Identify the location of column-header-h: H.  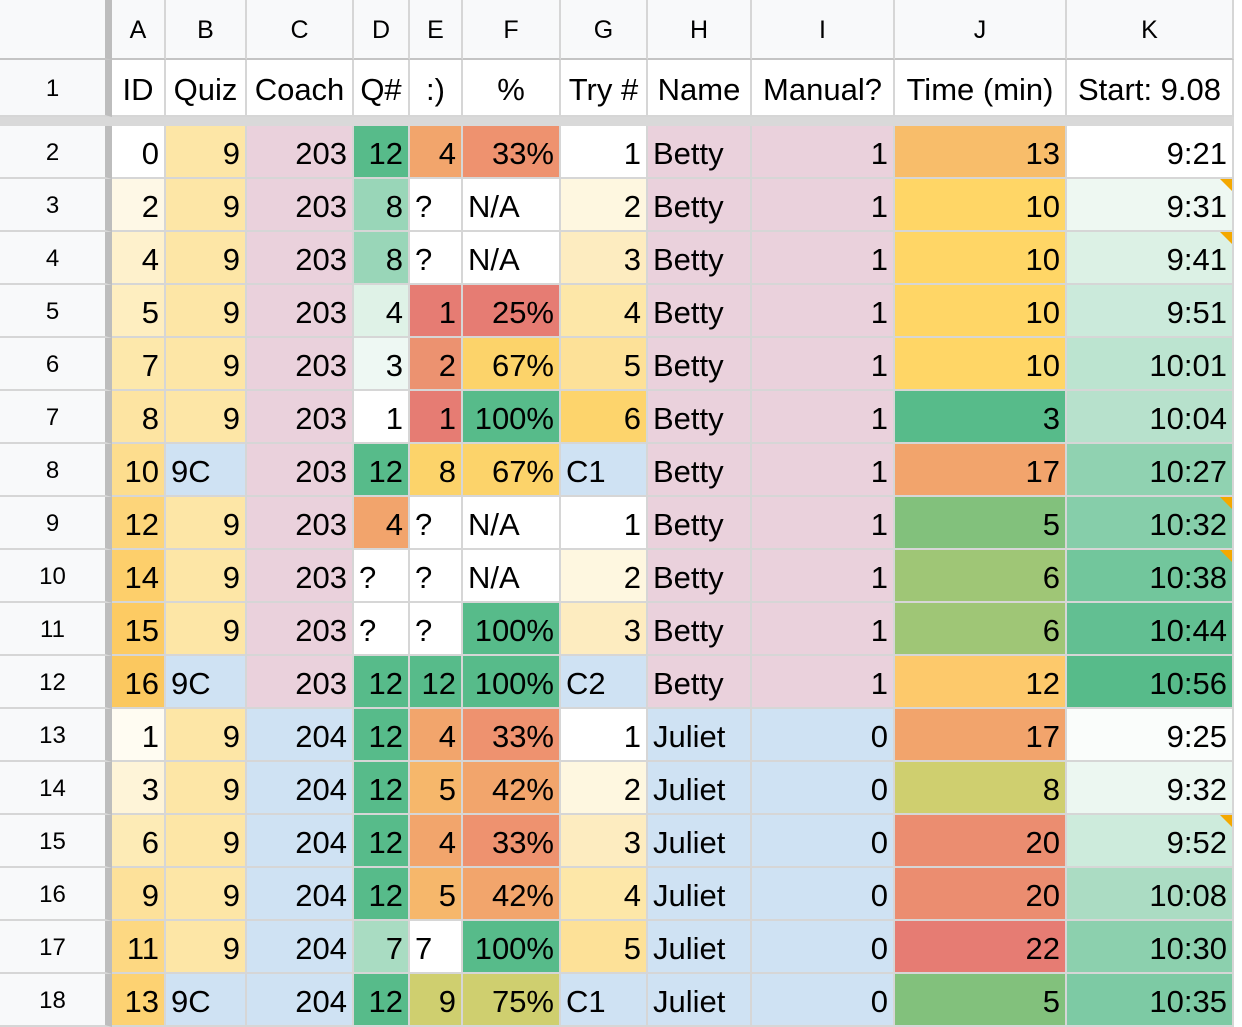
(700, 30).